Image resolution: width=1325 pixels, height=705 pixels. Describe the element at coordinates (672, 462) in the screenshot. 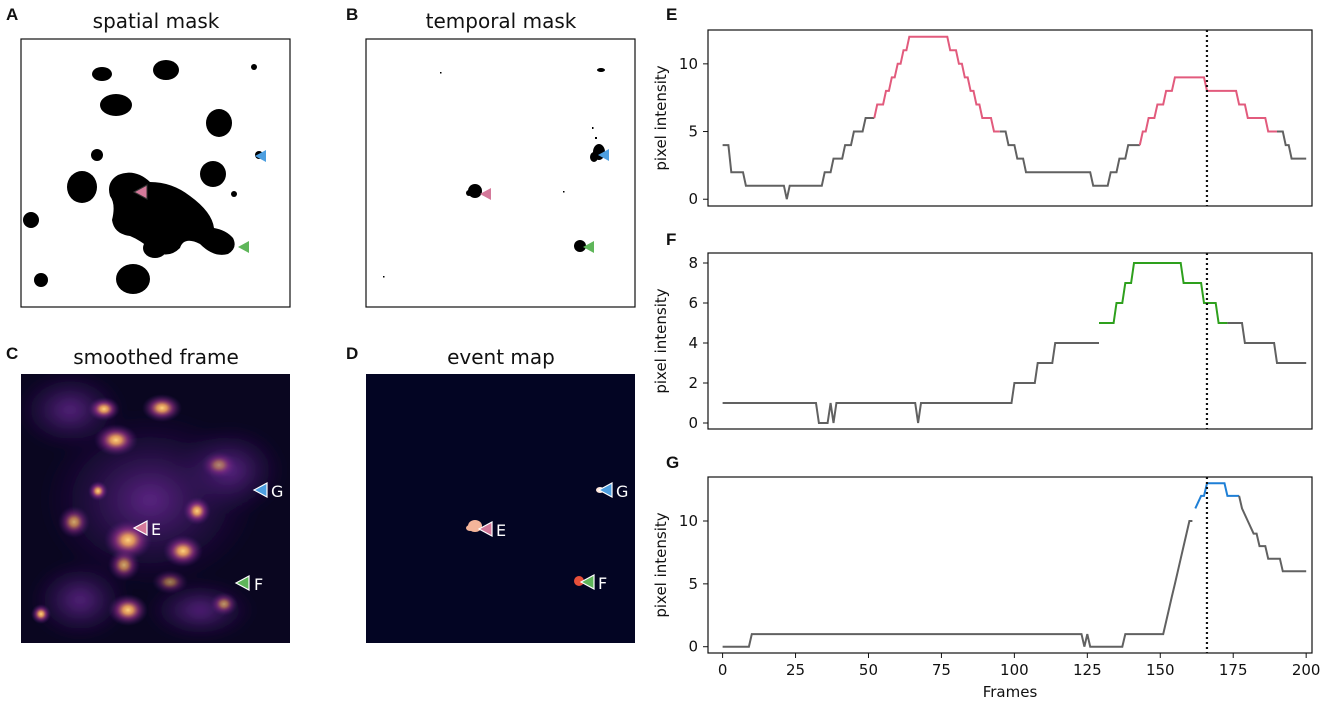

I see `panel-label-g: G` at that location.